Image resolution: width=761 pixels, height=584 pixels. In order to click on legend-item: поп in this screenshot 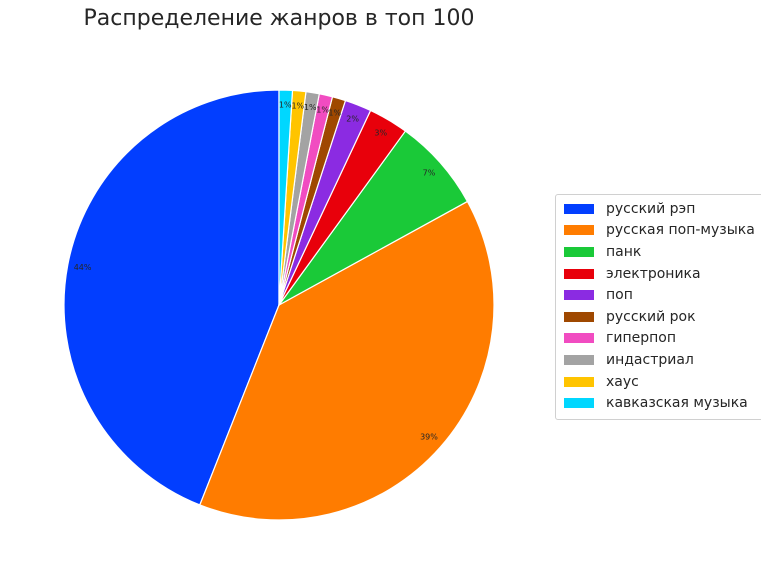, I will do `click(659, 295)`.